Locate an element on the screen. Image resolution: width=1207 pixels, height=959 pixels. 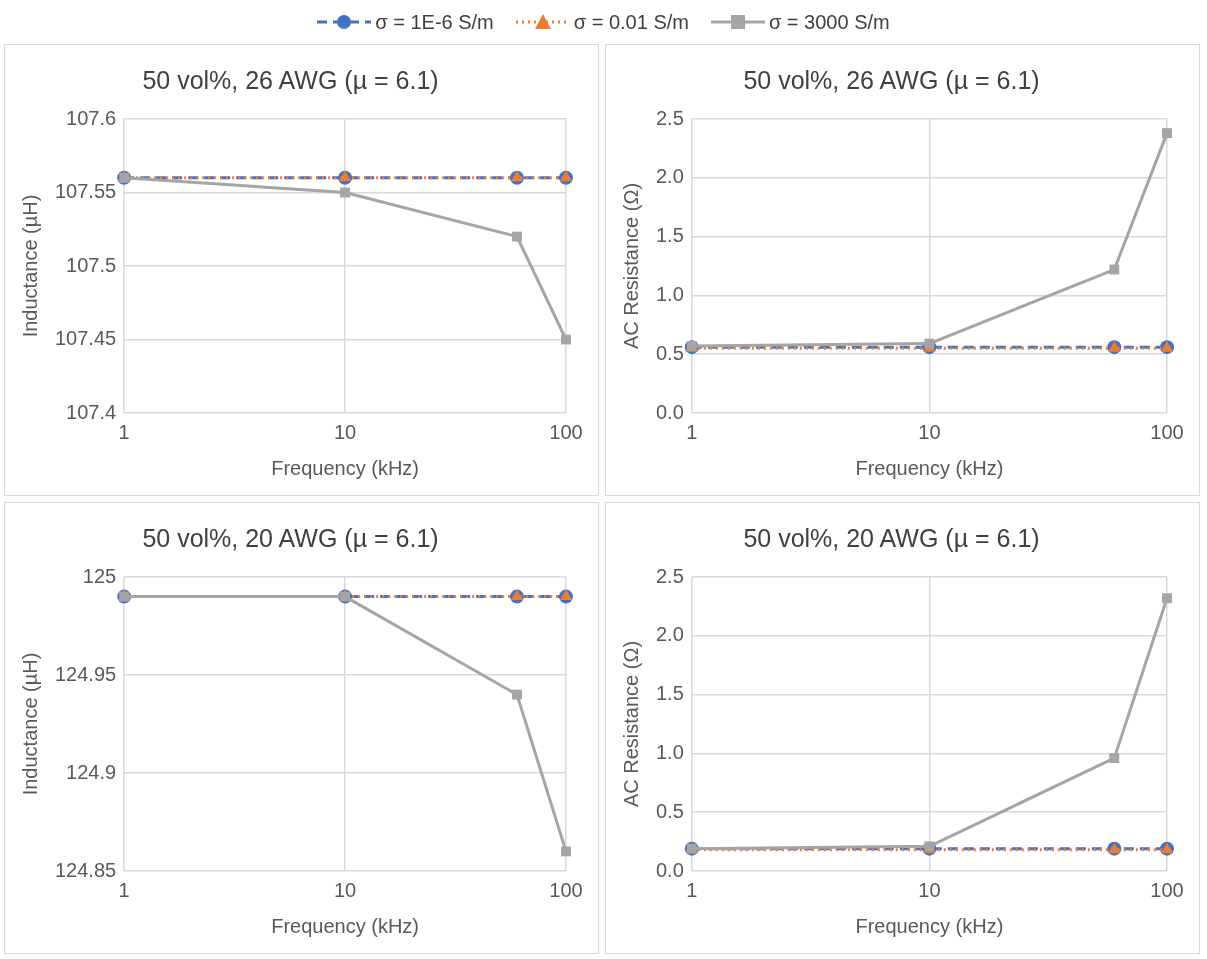
legend-label: σ = 0.01 S/m is located at coordinates (631, 22).